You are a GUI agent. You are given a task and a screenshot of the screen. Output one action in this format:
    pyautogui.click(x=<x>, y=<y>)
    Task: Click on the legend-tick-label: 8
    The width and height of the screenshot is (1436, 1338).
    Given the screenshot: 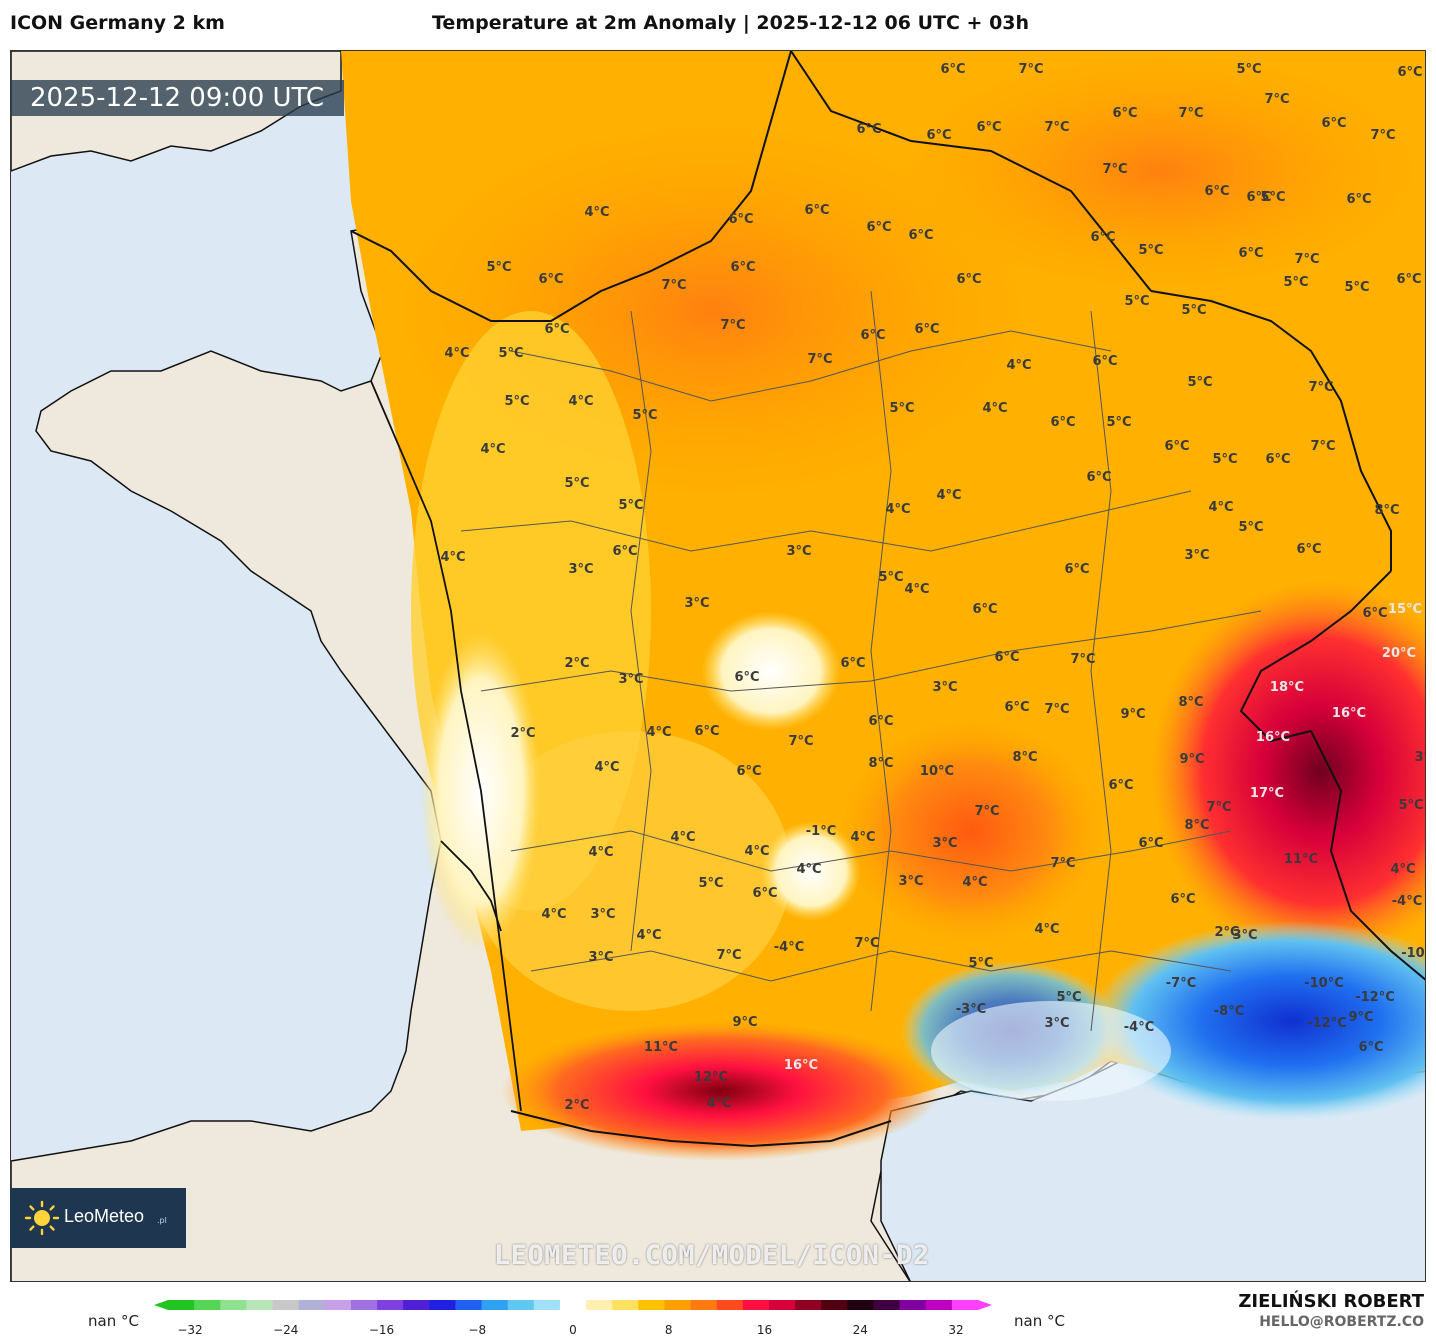 What is the action you would take?
    pyautogui.click(x=669, y=1329)
    